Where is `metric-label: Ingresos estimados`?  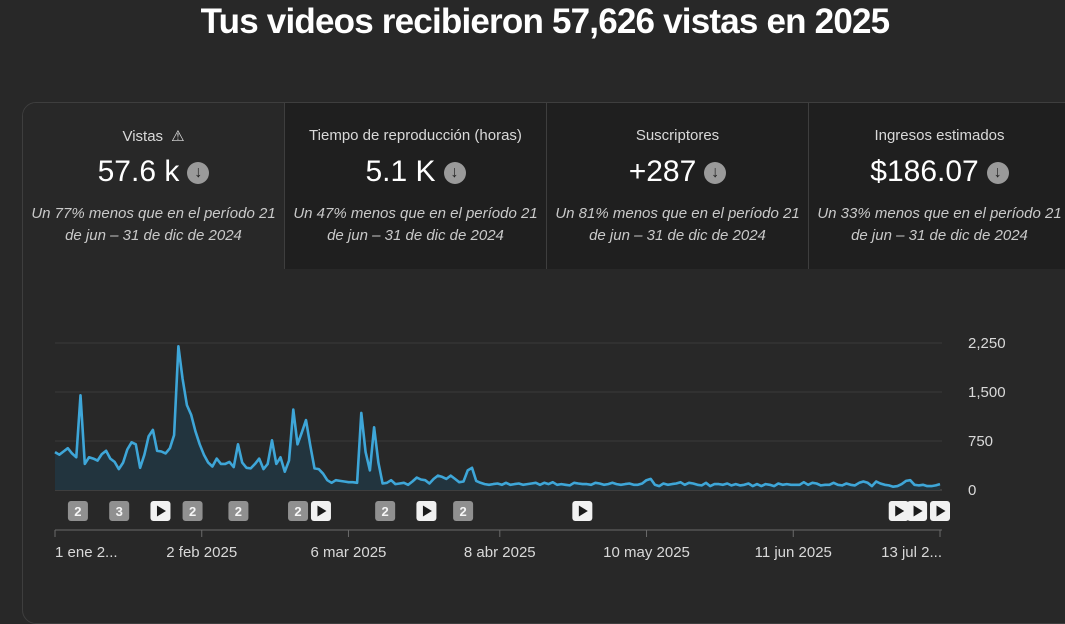
metric-label: Ingresos estimados is located at coordinates (939, 135).